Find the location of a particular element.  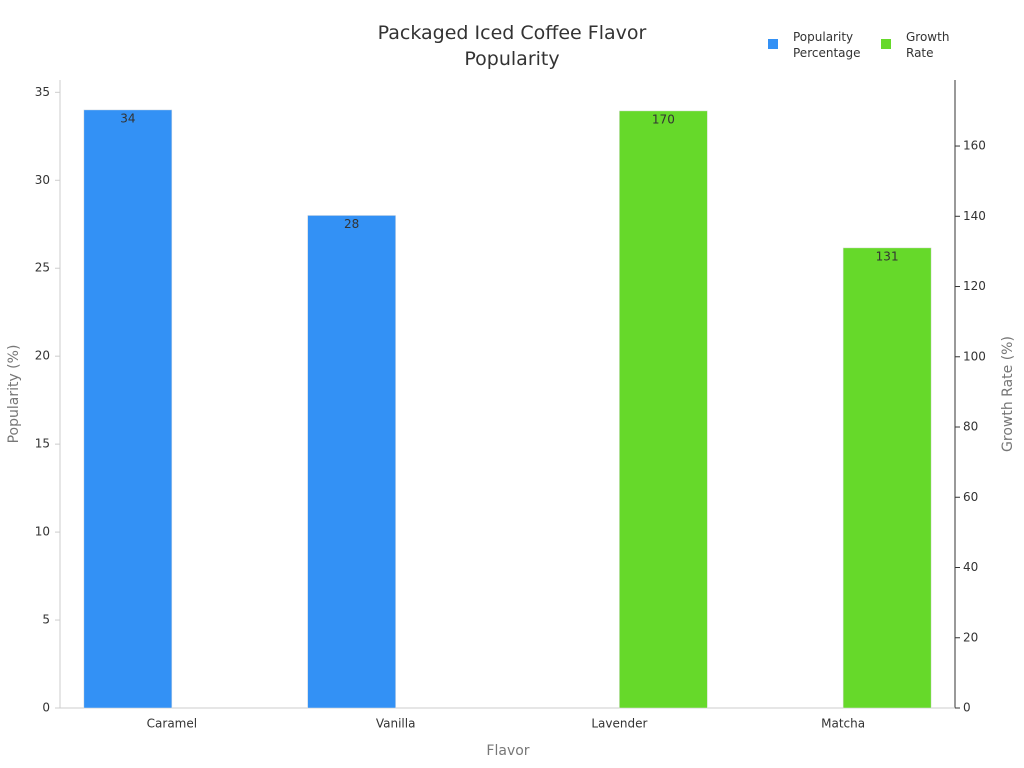

y2-tick-label: 0 is located at coordinates (967, 708).